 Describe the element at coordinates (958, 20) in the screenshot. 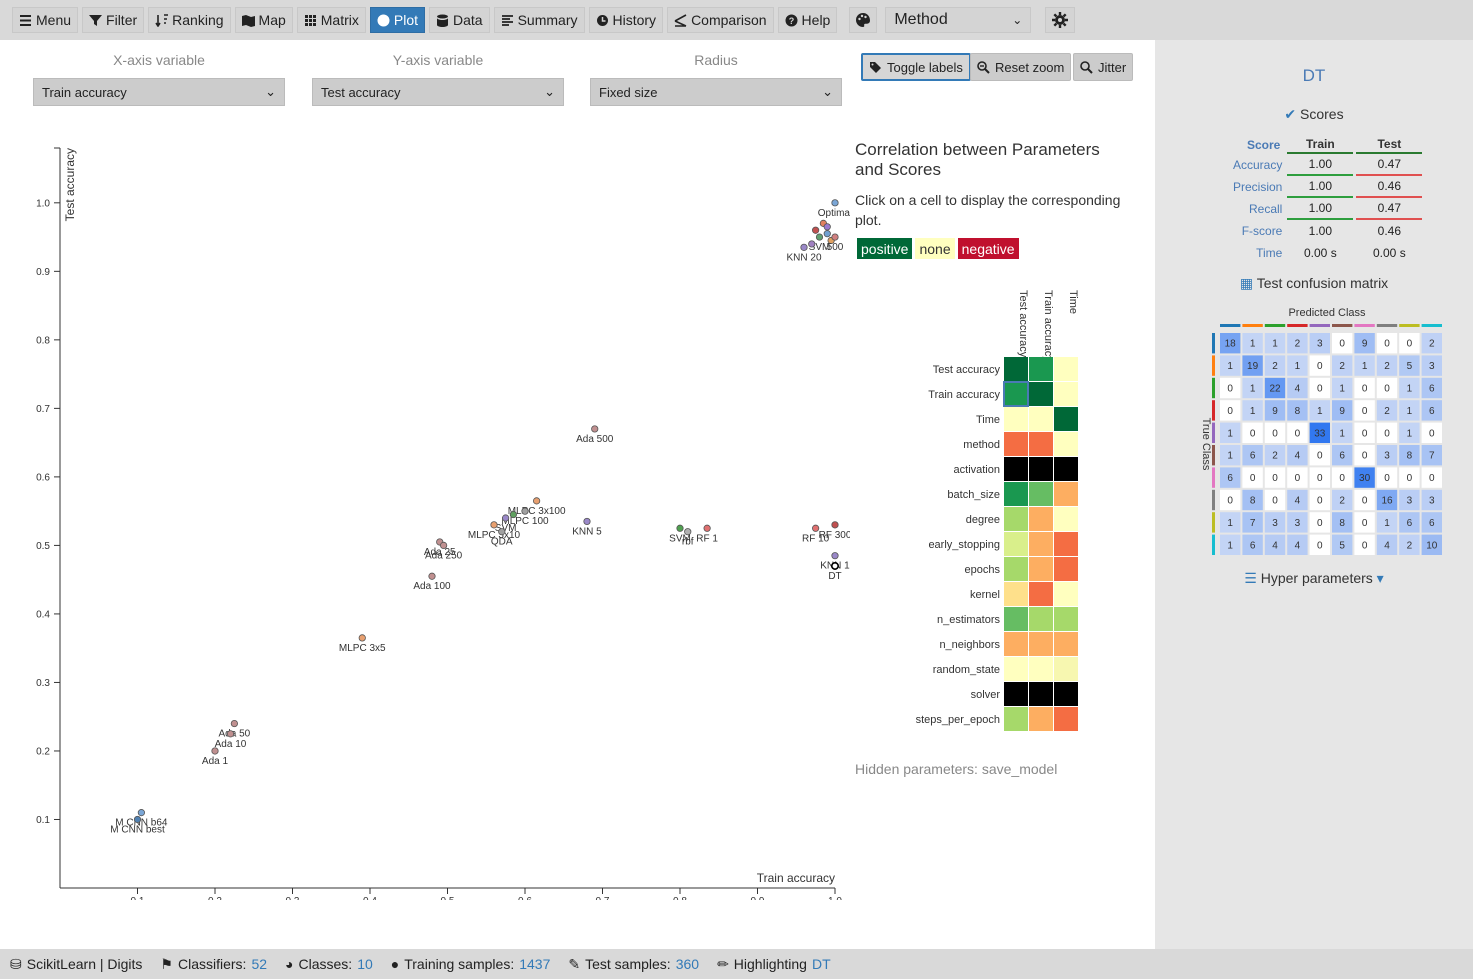

I see `method-select: Method ⌄` at that location.